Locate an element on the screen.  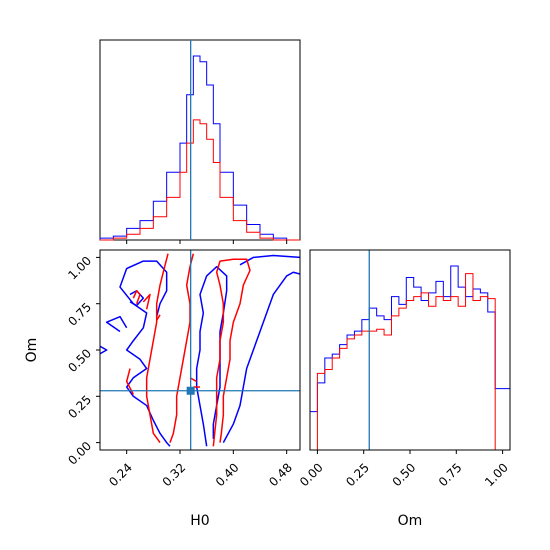
hist-h0-panel is located at coordinates (200, 141).